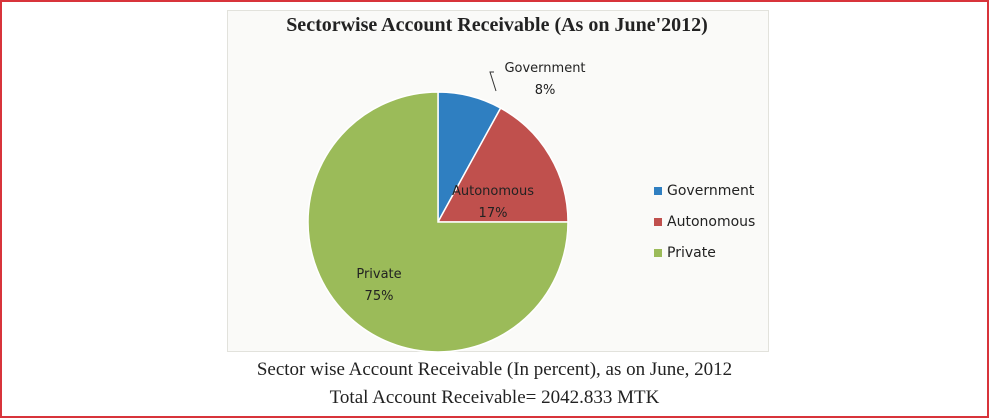 The image size is (989, 418). Describe the element at coordinates (378, 274) in the screenshot. I see `data-label-name-private: Private` at that location.